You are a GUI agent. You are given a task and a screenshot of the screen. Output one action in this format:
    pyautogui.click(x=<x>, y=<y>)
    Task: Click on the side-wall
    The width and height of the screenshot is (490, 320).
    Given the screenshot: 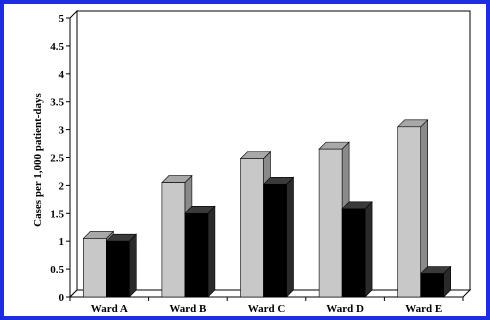 What is the action you would take?
    pyautogui.click(x=73, y=154)
    